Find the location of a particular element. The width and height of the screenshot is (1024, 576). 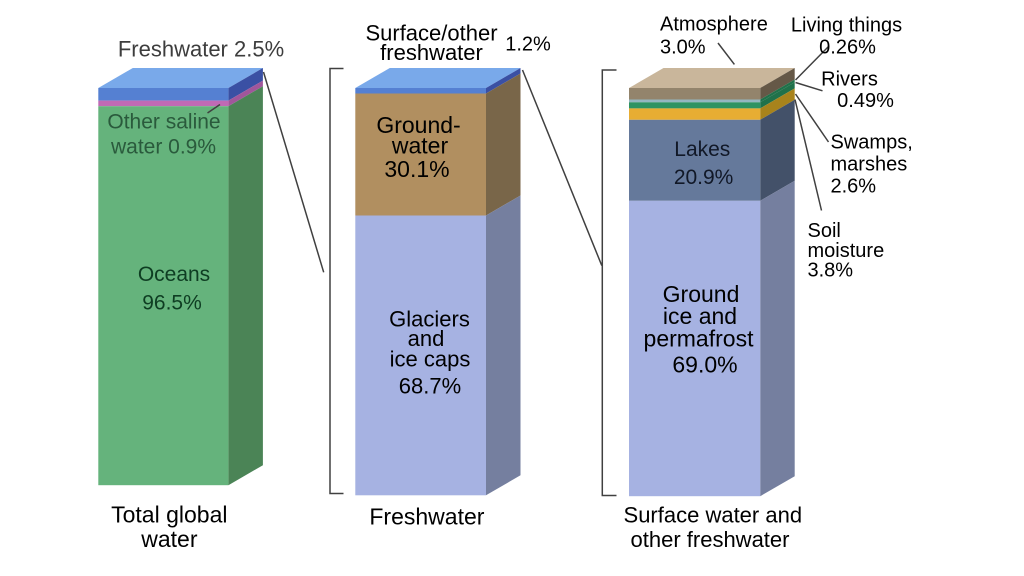

svg-text: 96.5% is located at coordinates (172, 302).